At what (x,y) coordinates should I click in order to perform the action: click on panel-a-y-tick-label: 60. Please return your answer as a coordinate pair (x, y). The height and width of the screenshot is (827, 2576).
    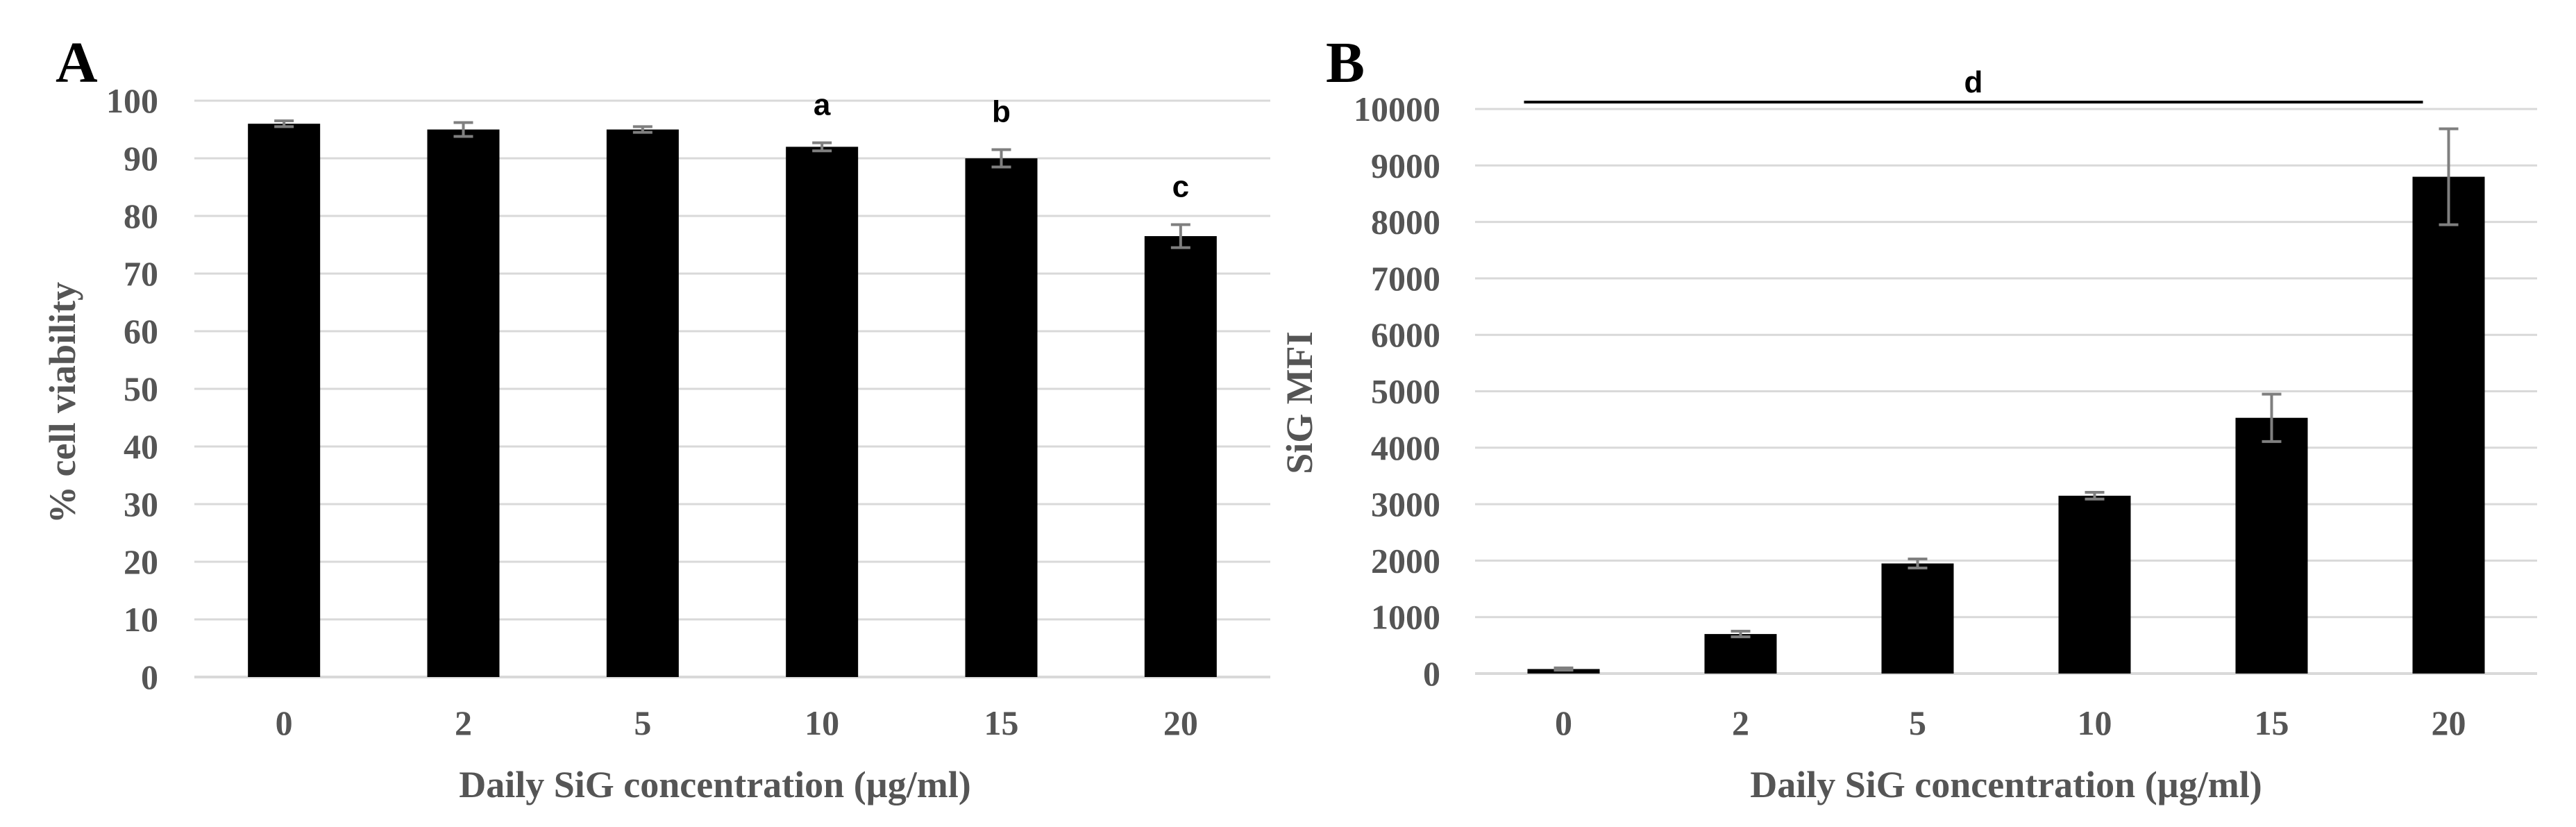
    Looking at the image, I should click on (141, 332).